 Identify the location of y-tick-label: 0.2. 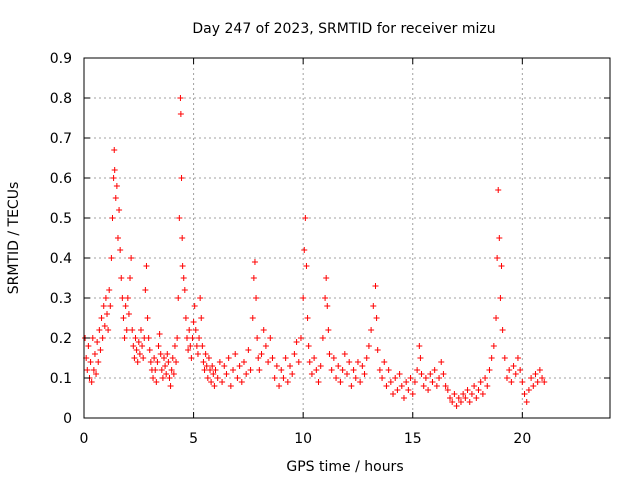
(61, 339).